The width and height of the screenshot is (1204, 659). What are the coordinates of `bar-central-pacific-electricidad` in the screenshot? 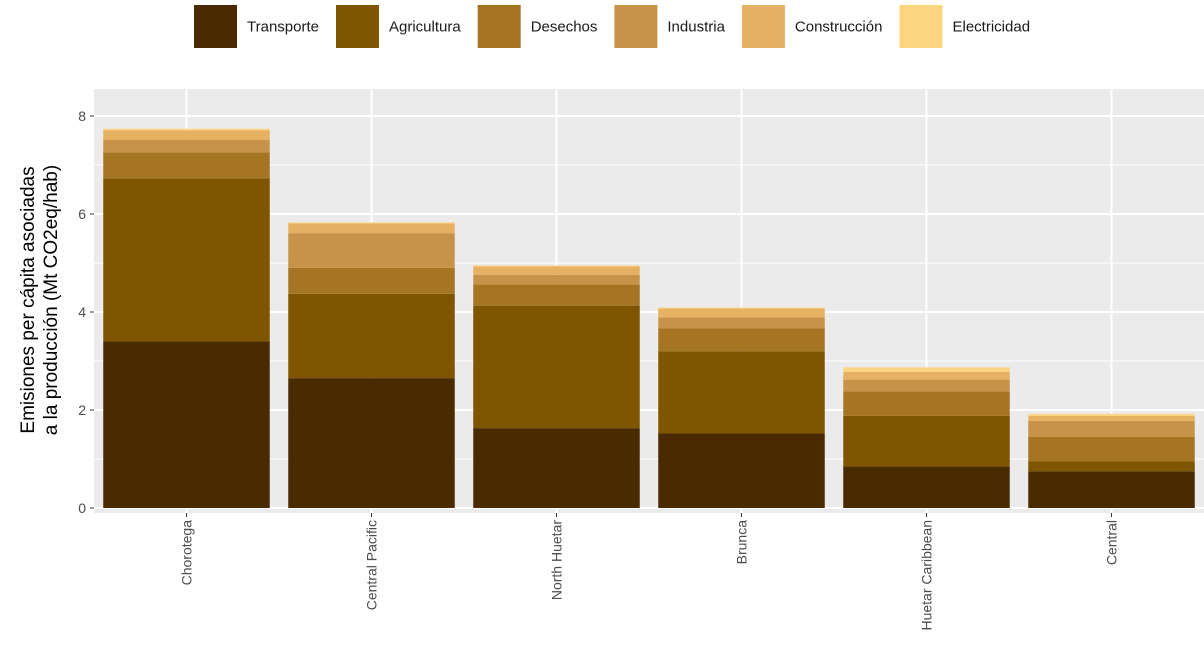 It's located at (371, 223).